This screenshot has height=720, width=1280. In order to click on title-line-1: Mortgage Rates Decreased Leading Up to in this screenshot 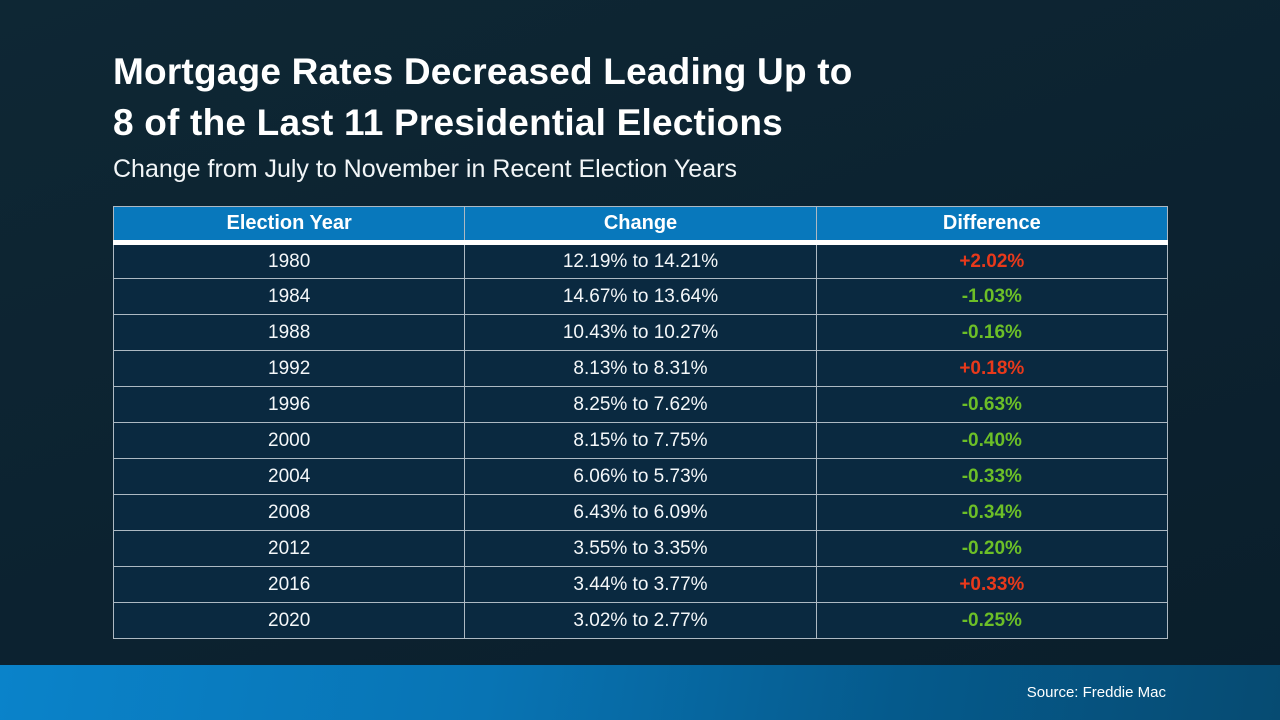, I will do `click(483, 71)`.